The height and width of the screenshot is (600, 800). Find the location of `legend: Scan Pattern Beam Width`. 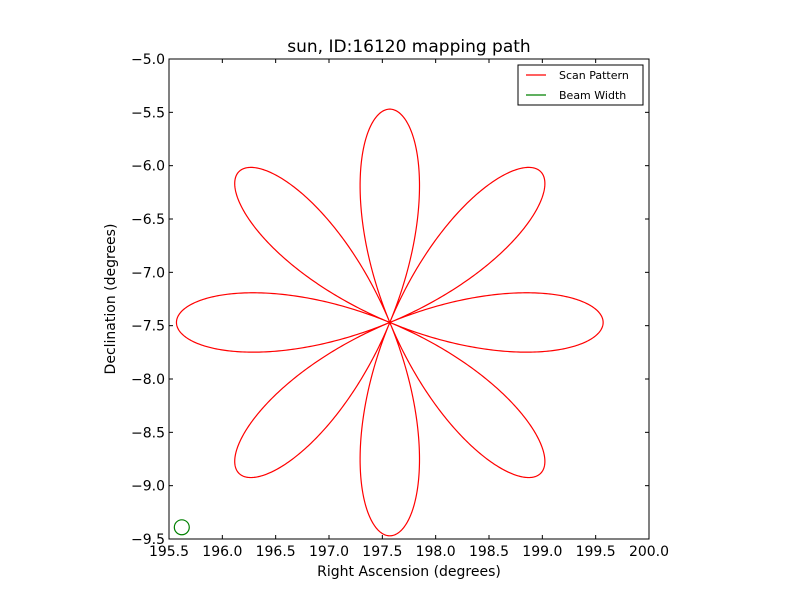

legend: Scan Pattern Beam Width is located at coordinates (580, 85).